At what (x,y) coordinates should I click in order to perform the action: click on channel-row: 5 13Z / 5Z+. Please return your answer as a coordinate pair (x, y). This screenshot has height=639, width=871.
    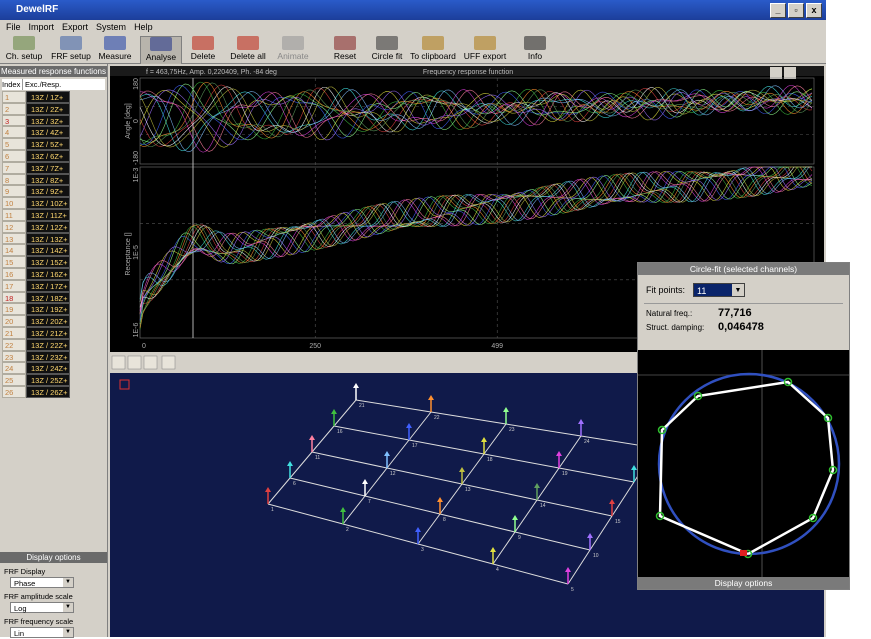
    Looking at the image, I should click on (53, 144).